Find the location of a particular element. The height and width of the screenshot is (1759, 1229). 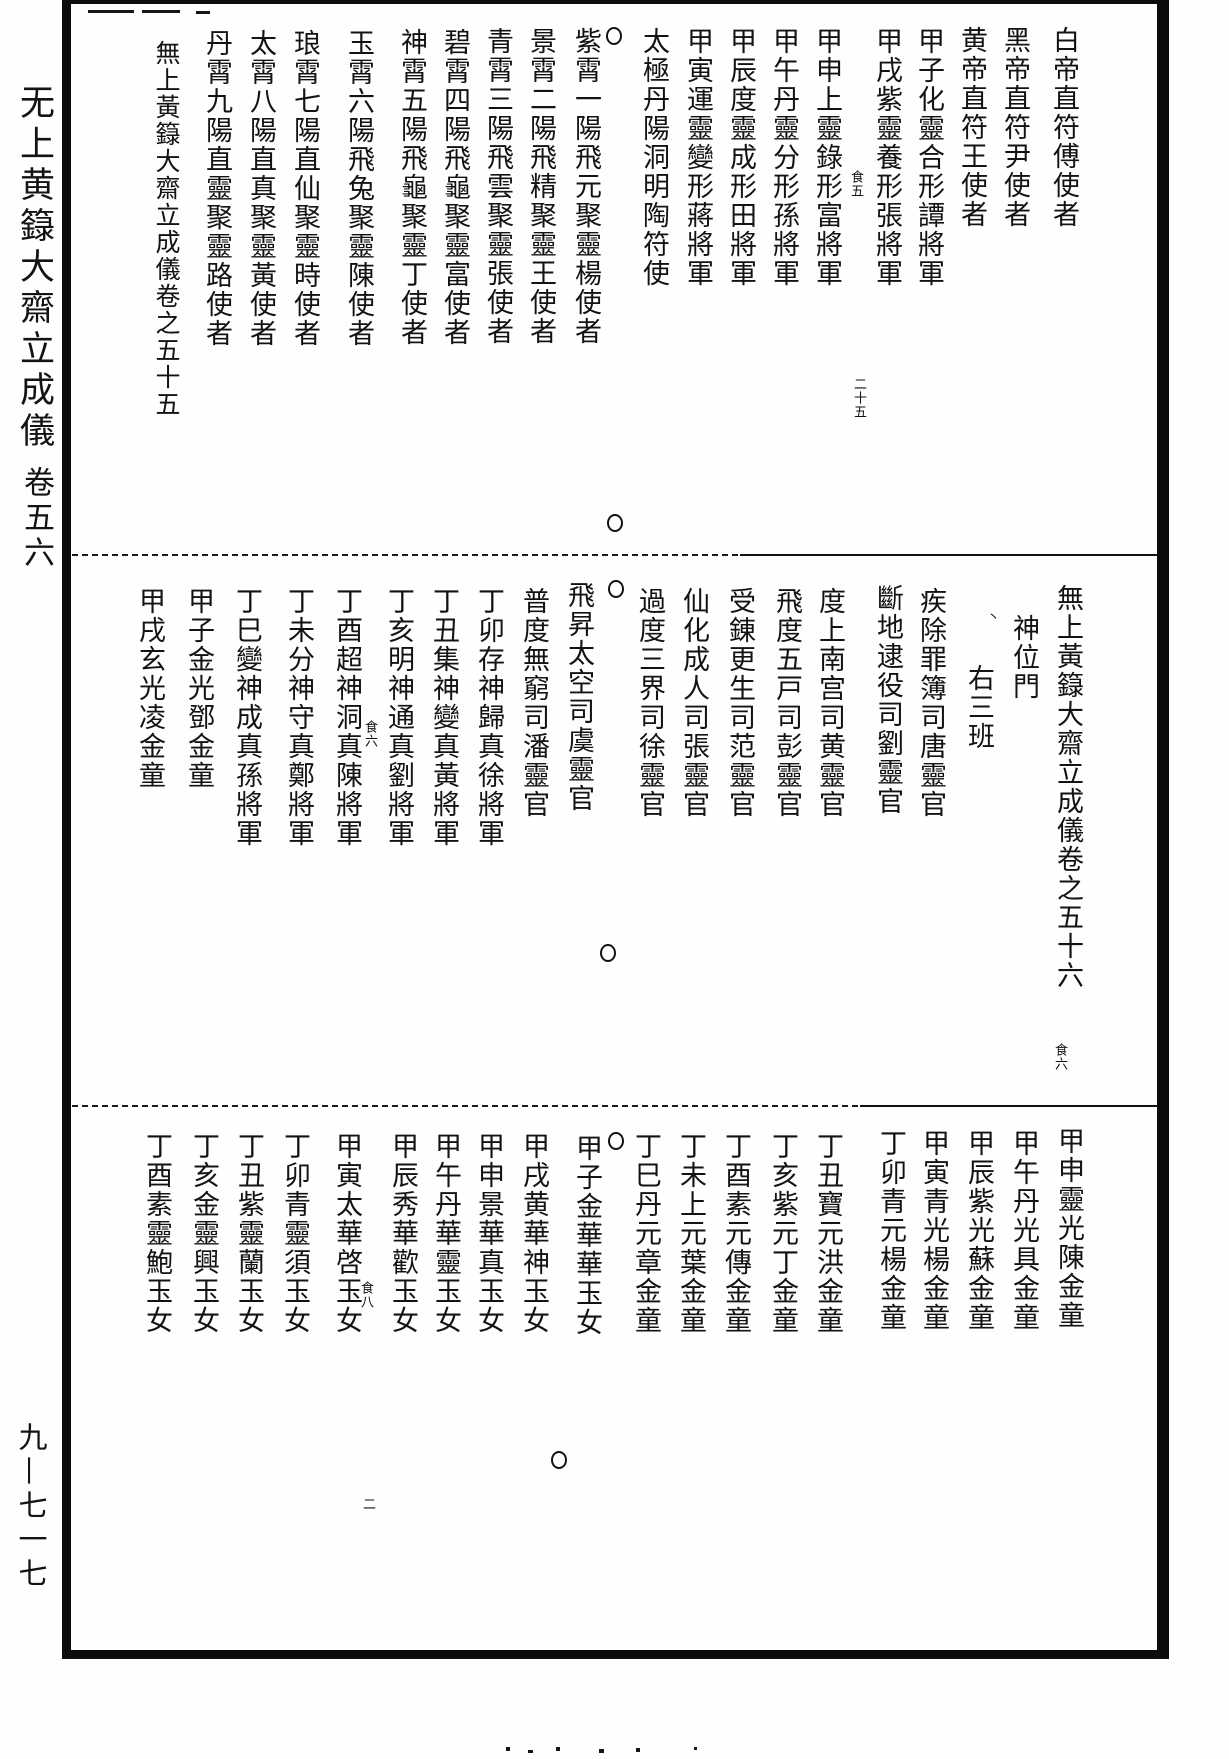

text-column-top: 甲子化靈合形譚將軍 is located at coordinates (928, 157).